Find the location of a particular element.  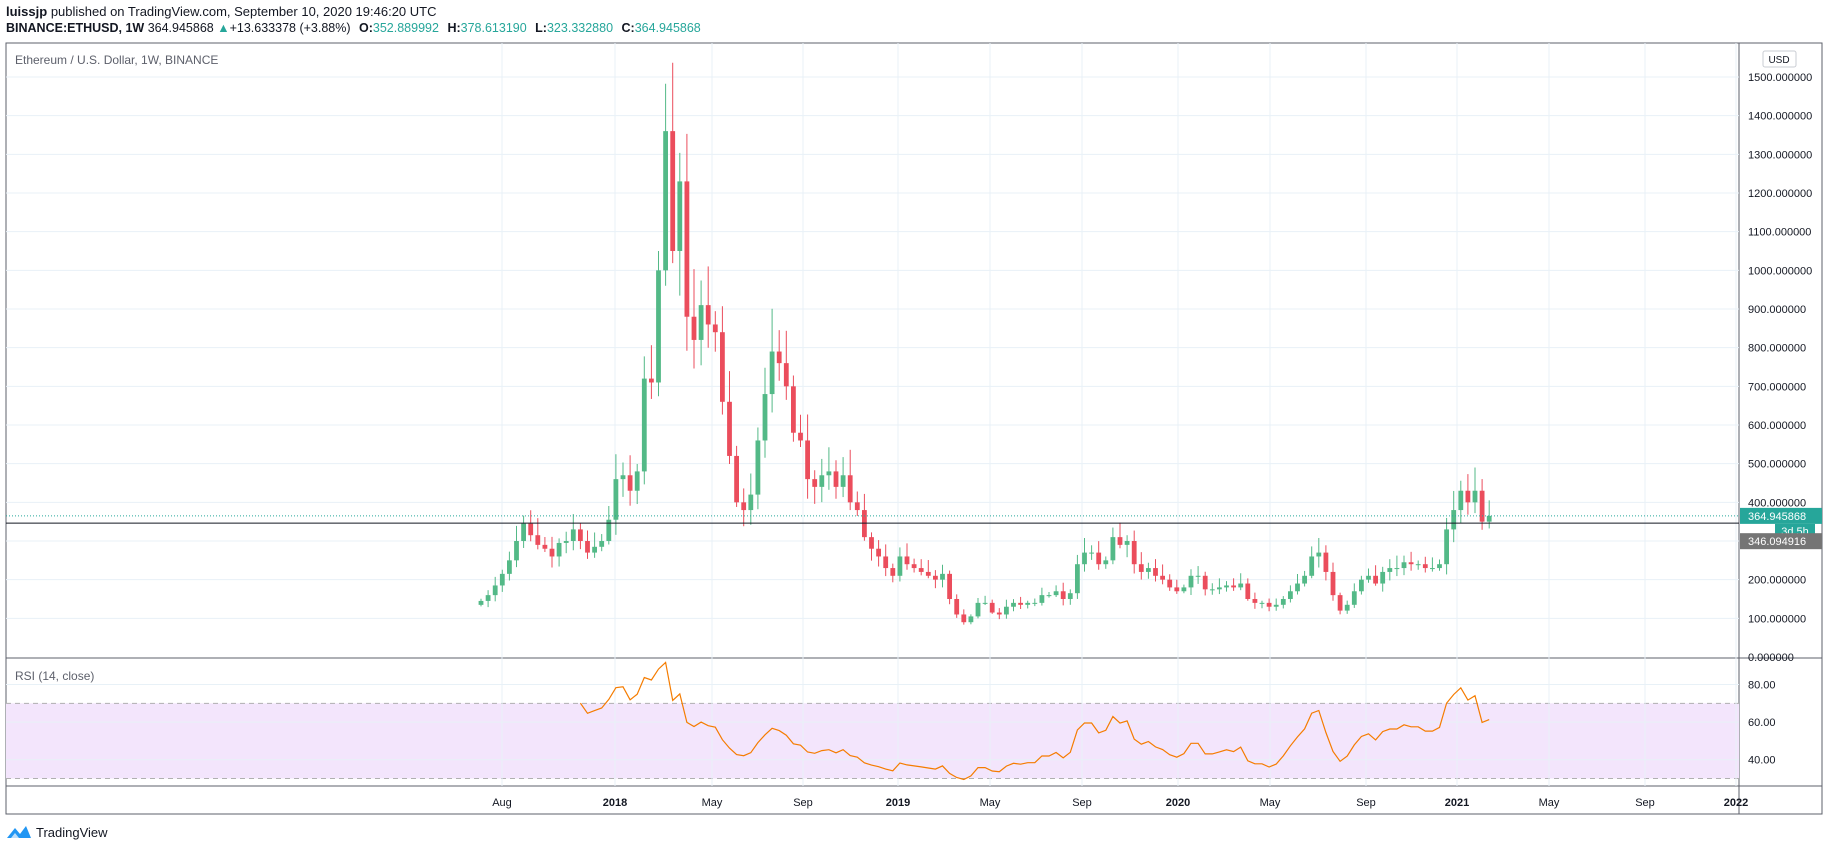

price-tick-label: 0.000000 is located at coordinates (1771, 658).